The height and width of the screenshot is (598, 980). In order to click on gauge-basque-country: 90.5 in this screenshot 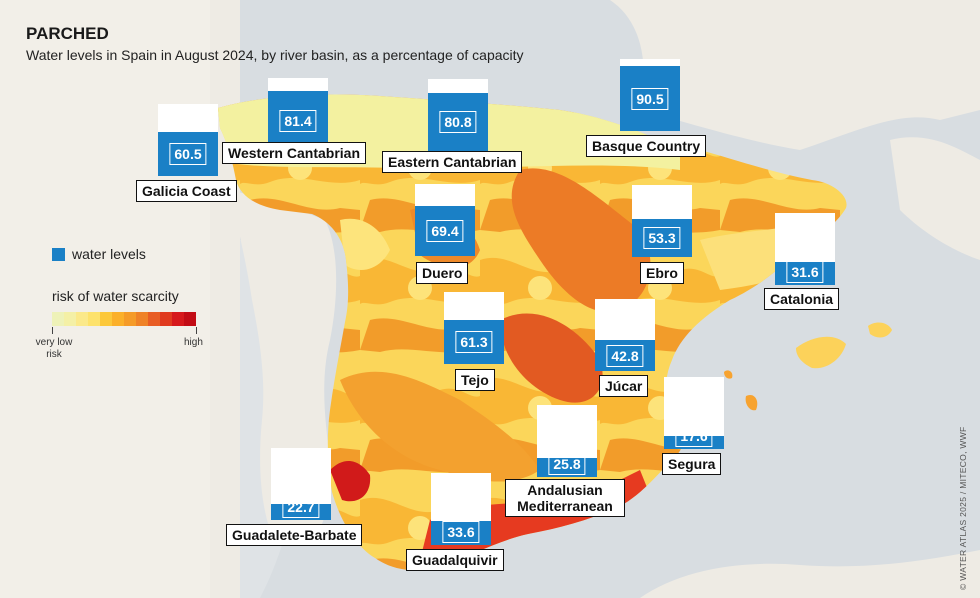, I will do `click(650, 95)`.